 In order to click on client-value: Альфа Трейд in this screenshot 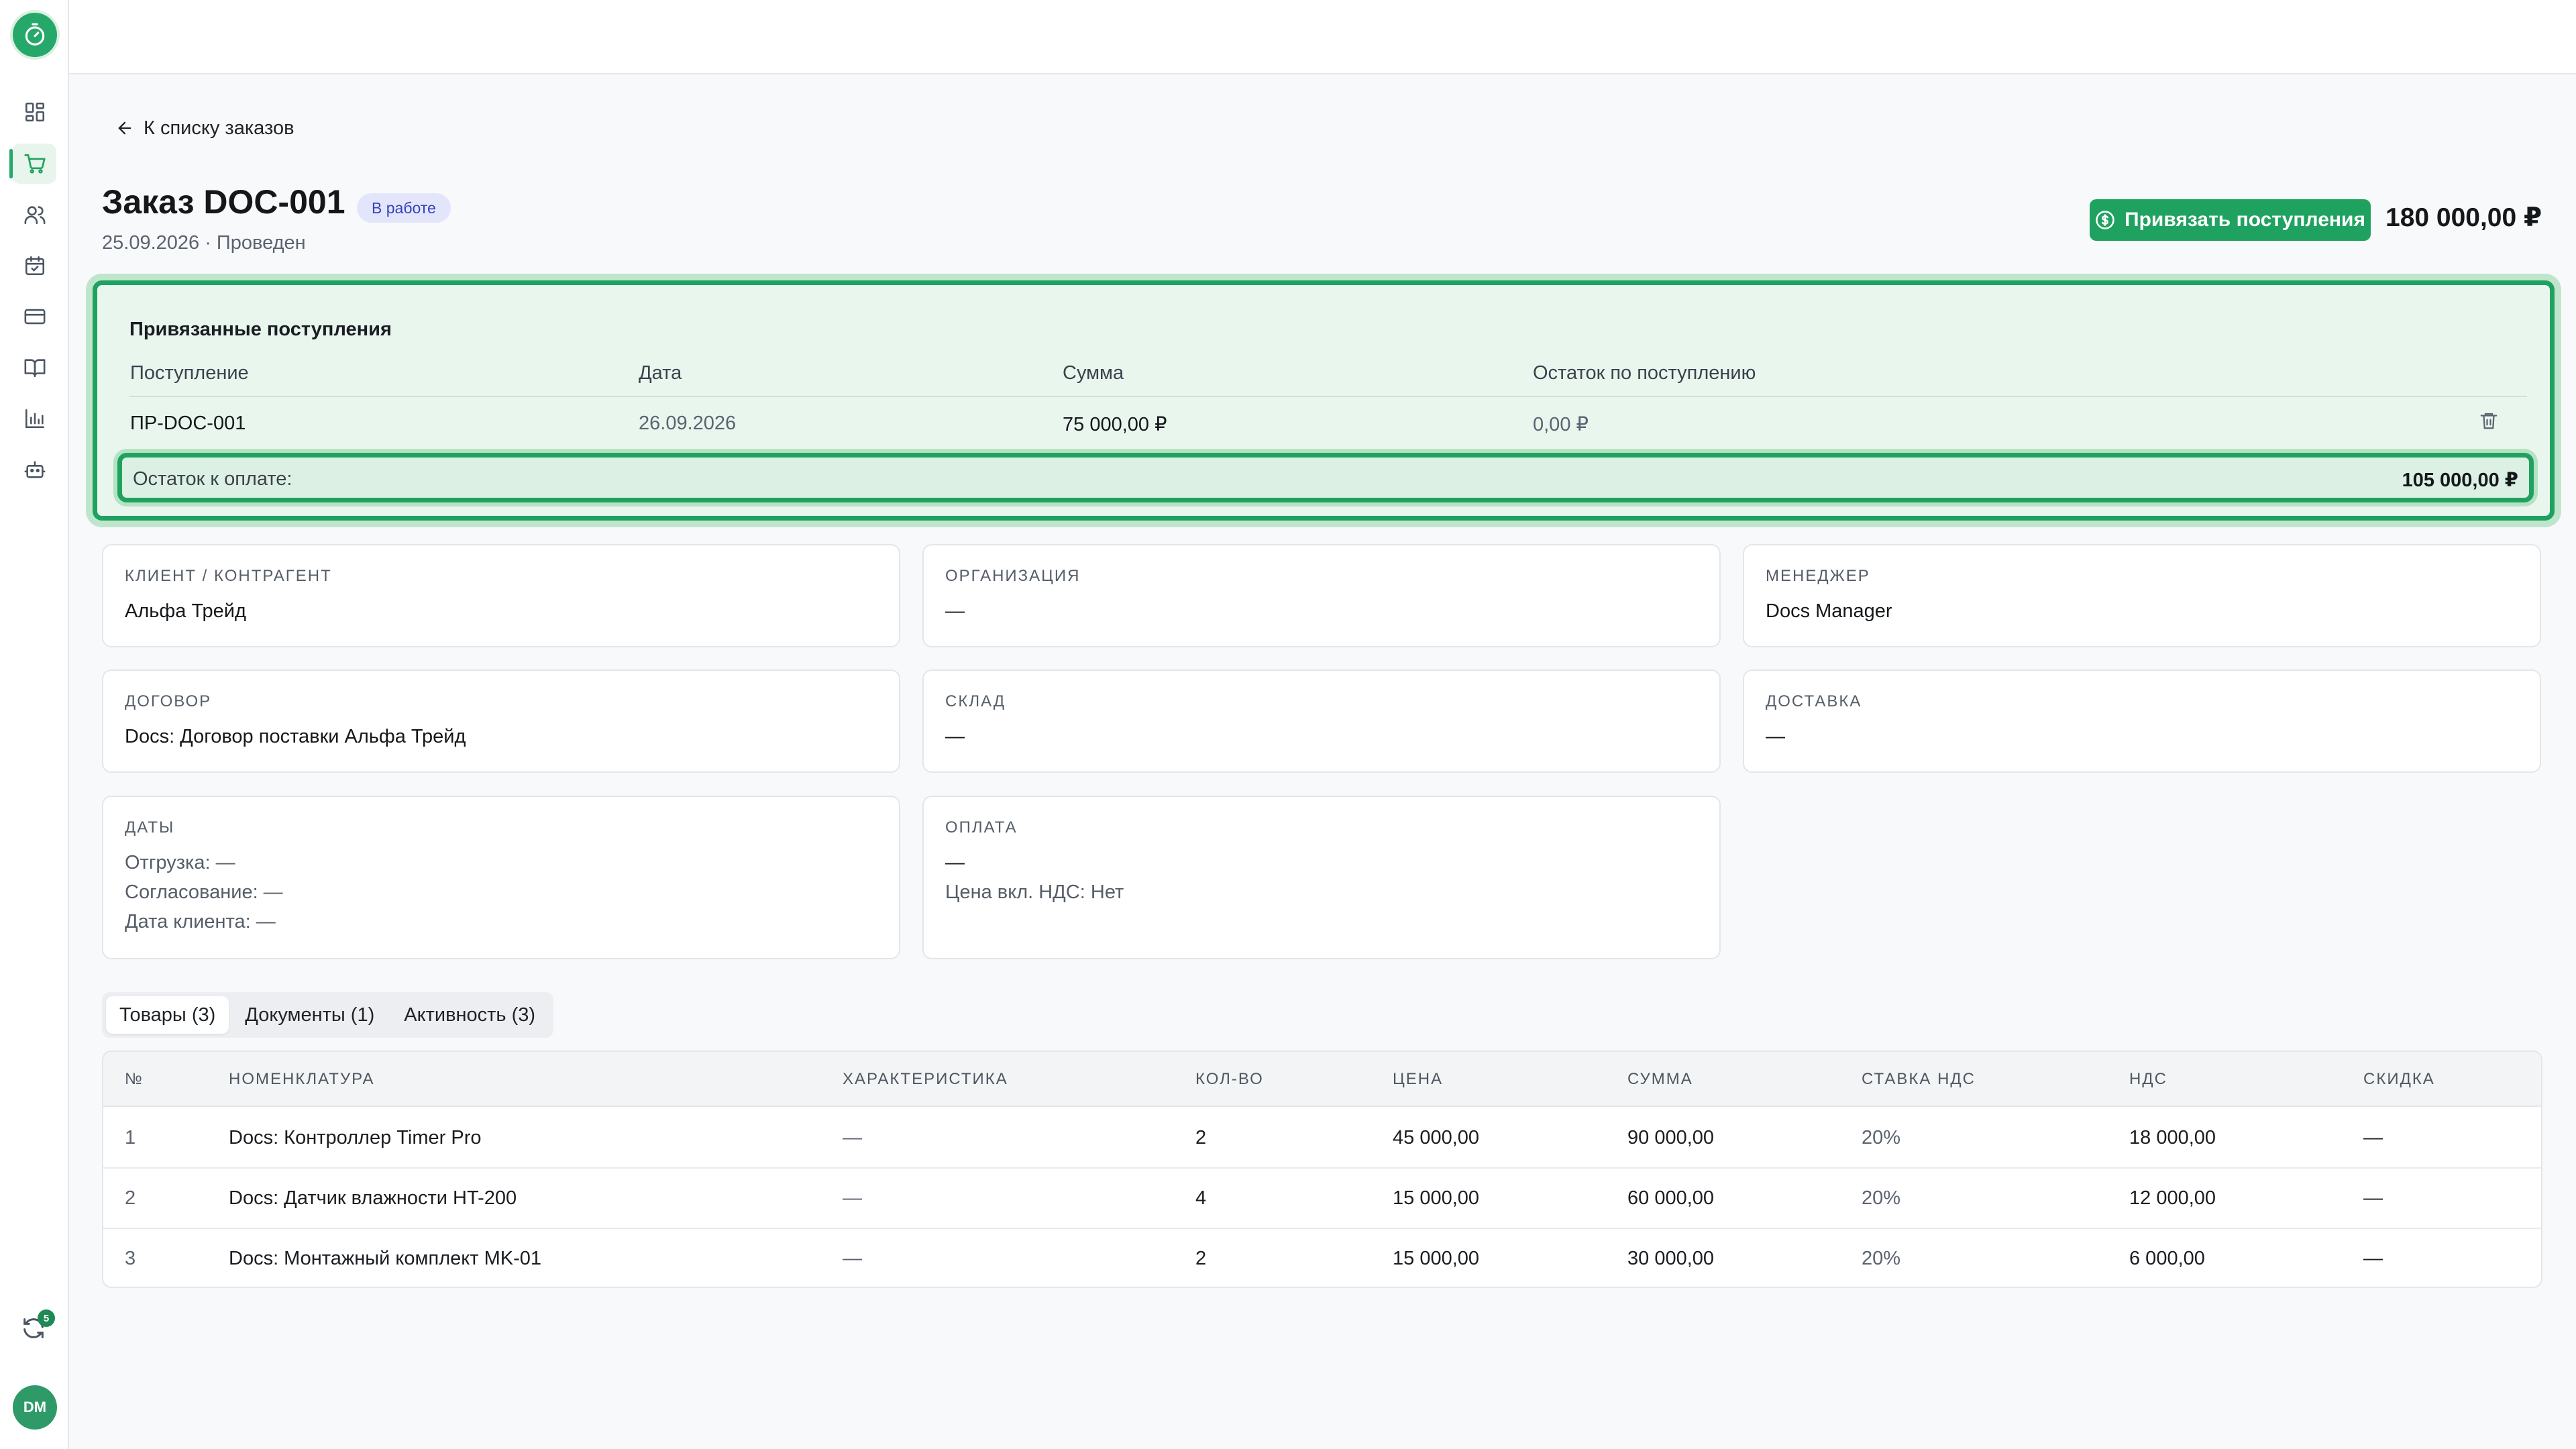, I will do `click(185, 611)`.